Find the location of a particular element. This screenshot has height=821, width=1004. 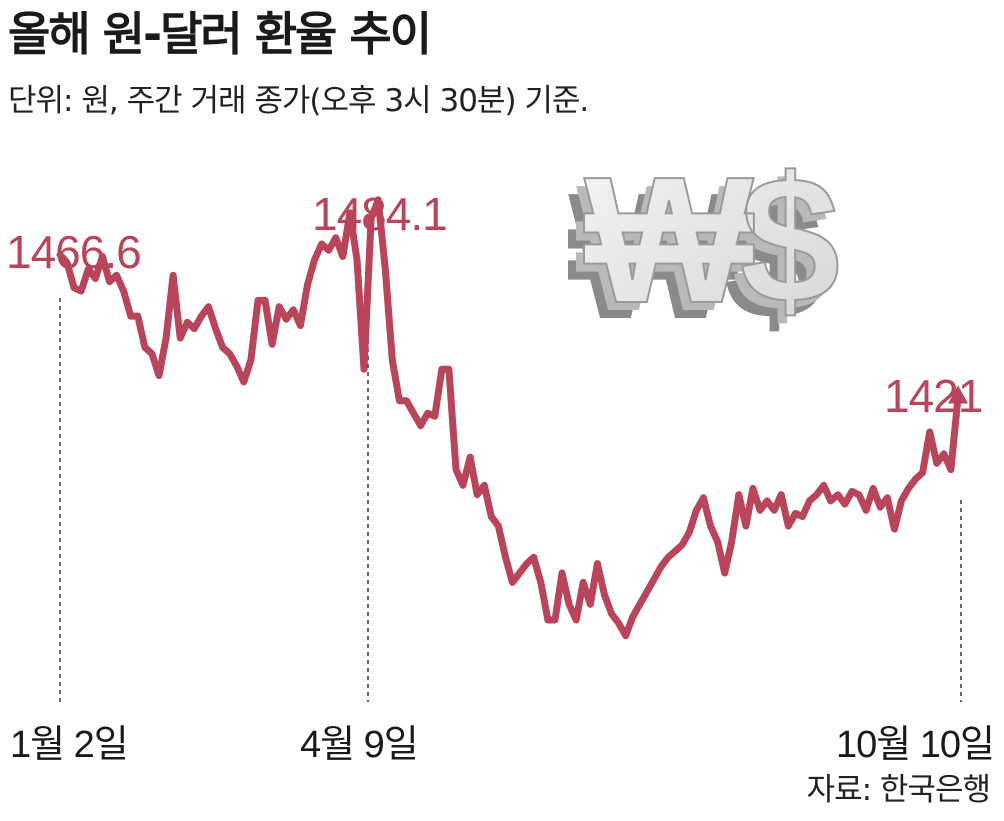

value-label-jan2: 1466.6 is located at coordinates (73, 252).